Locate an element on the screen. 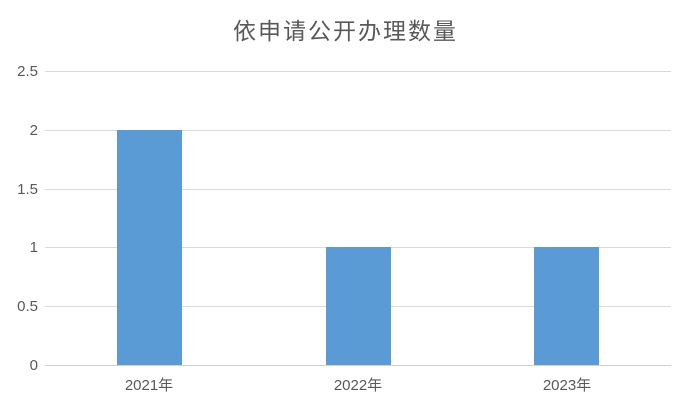  y-tick-label: 1.5 is located at coordinates (27, 189).